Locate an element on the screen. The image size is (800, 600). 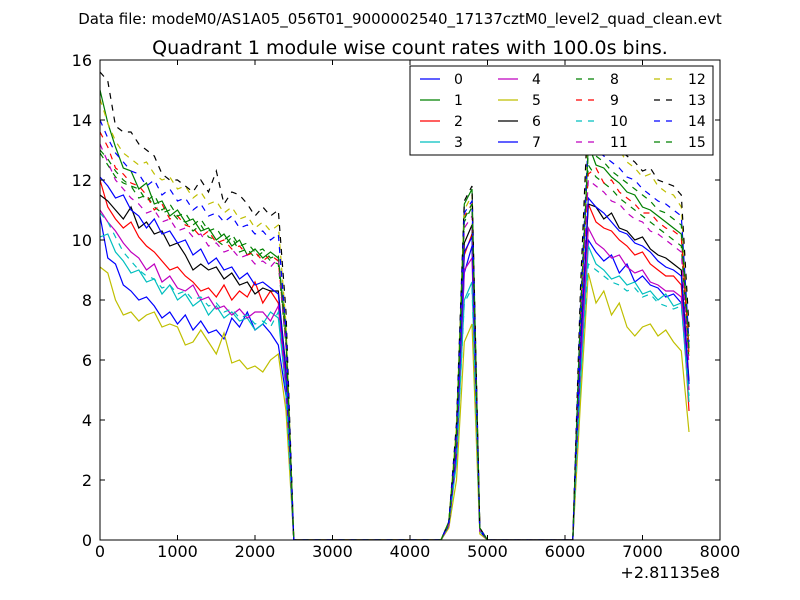
x-tick-label: 5000 is located at coordinates (487, 551).